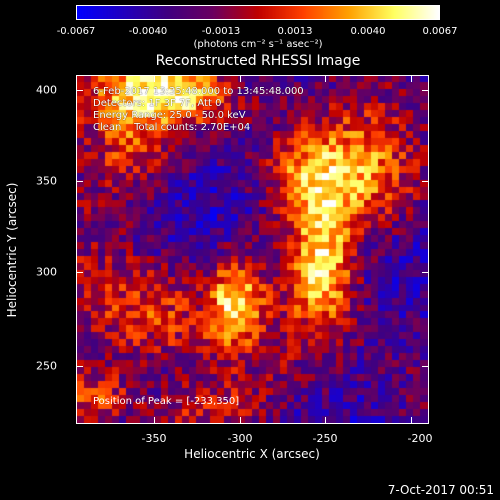  I want to click on colorbar-tick-label: -0.0013, so click(221, 31).